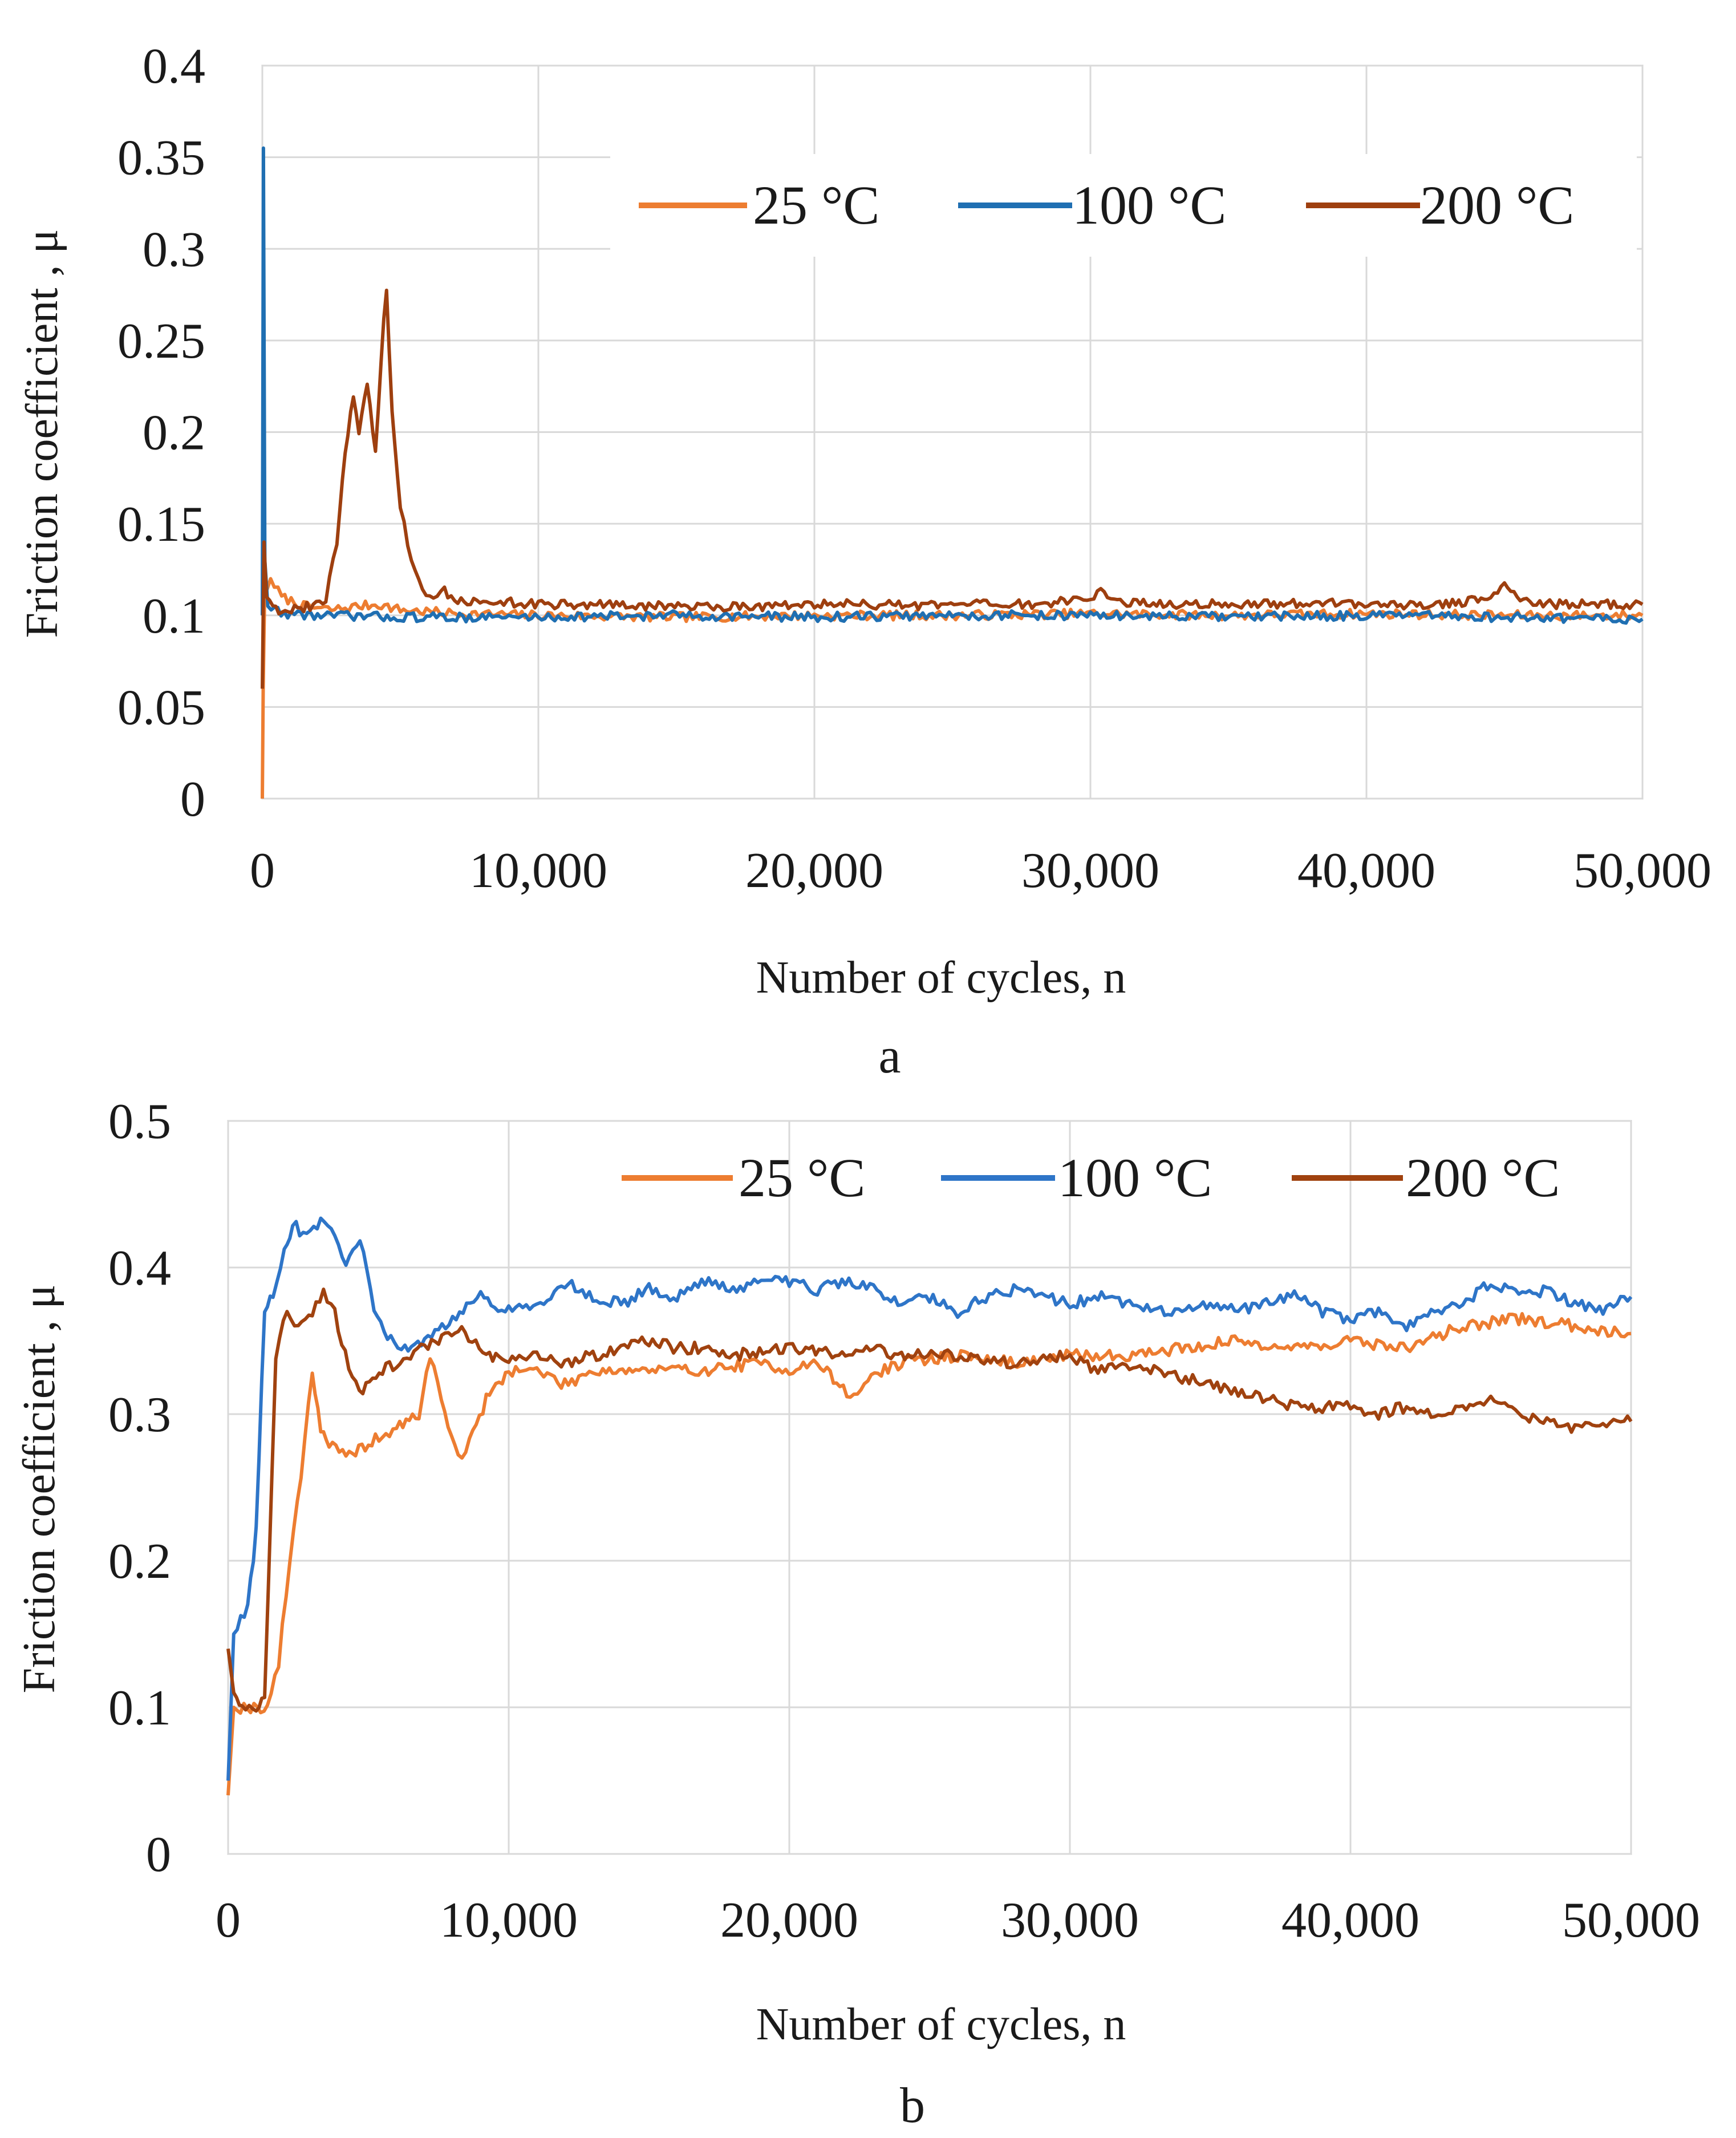  What do you see at coordinates (913, 2105) in the screenshot?
I see `panel-label-b: b` at bounding box center [913, 2105].